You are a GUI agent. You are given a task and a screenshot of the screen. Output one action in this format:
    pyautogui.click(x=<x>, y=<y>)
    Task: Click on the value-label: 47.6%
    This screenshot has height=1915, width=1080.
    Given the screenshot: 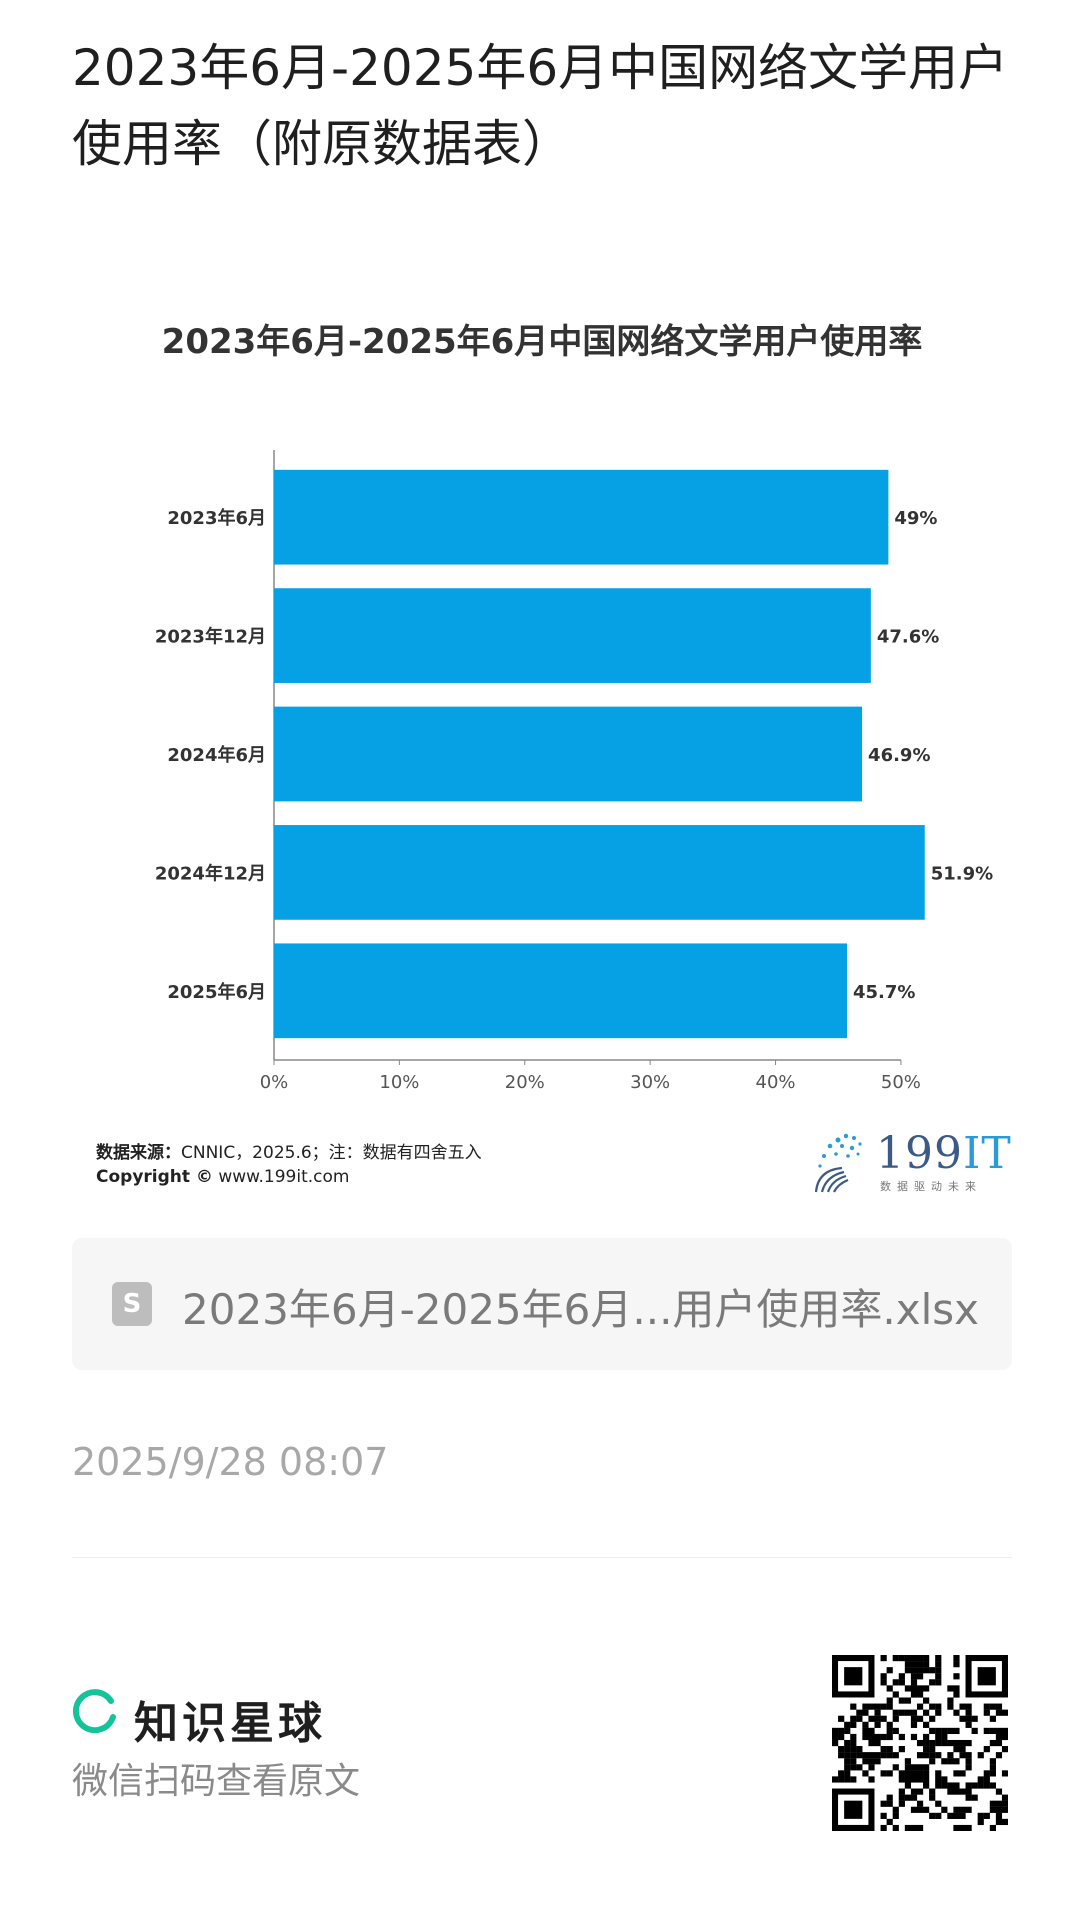 What is the action you would take?
    pyautogui.click(x=908, y=637)
    